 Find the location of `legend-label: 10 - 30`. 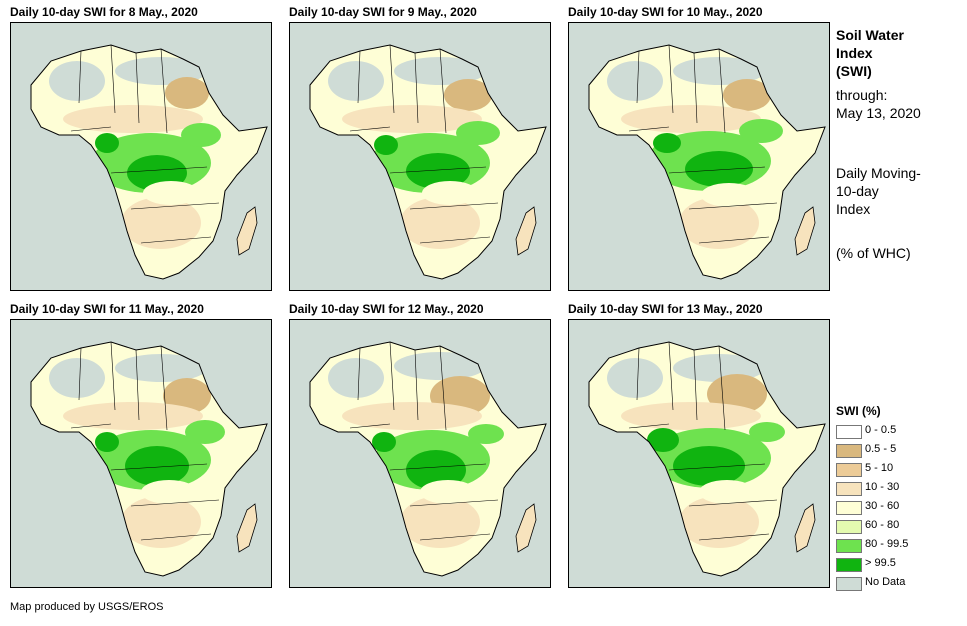

legend-label: 10 - 30 is located at coordinates (882, 487).